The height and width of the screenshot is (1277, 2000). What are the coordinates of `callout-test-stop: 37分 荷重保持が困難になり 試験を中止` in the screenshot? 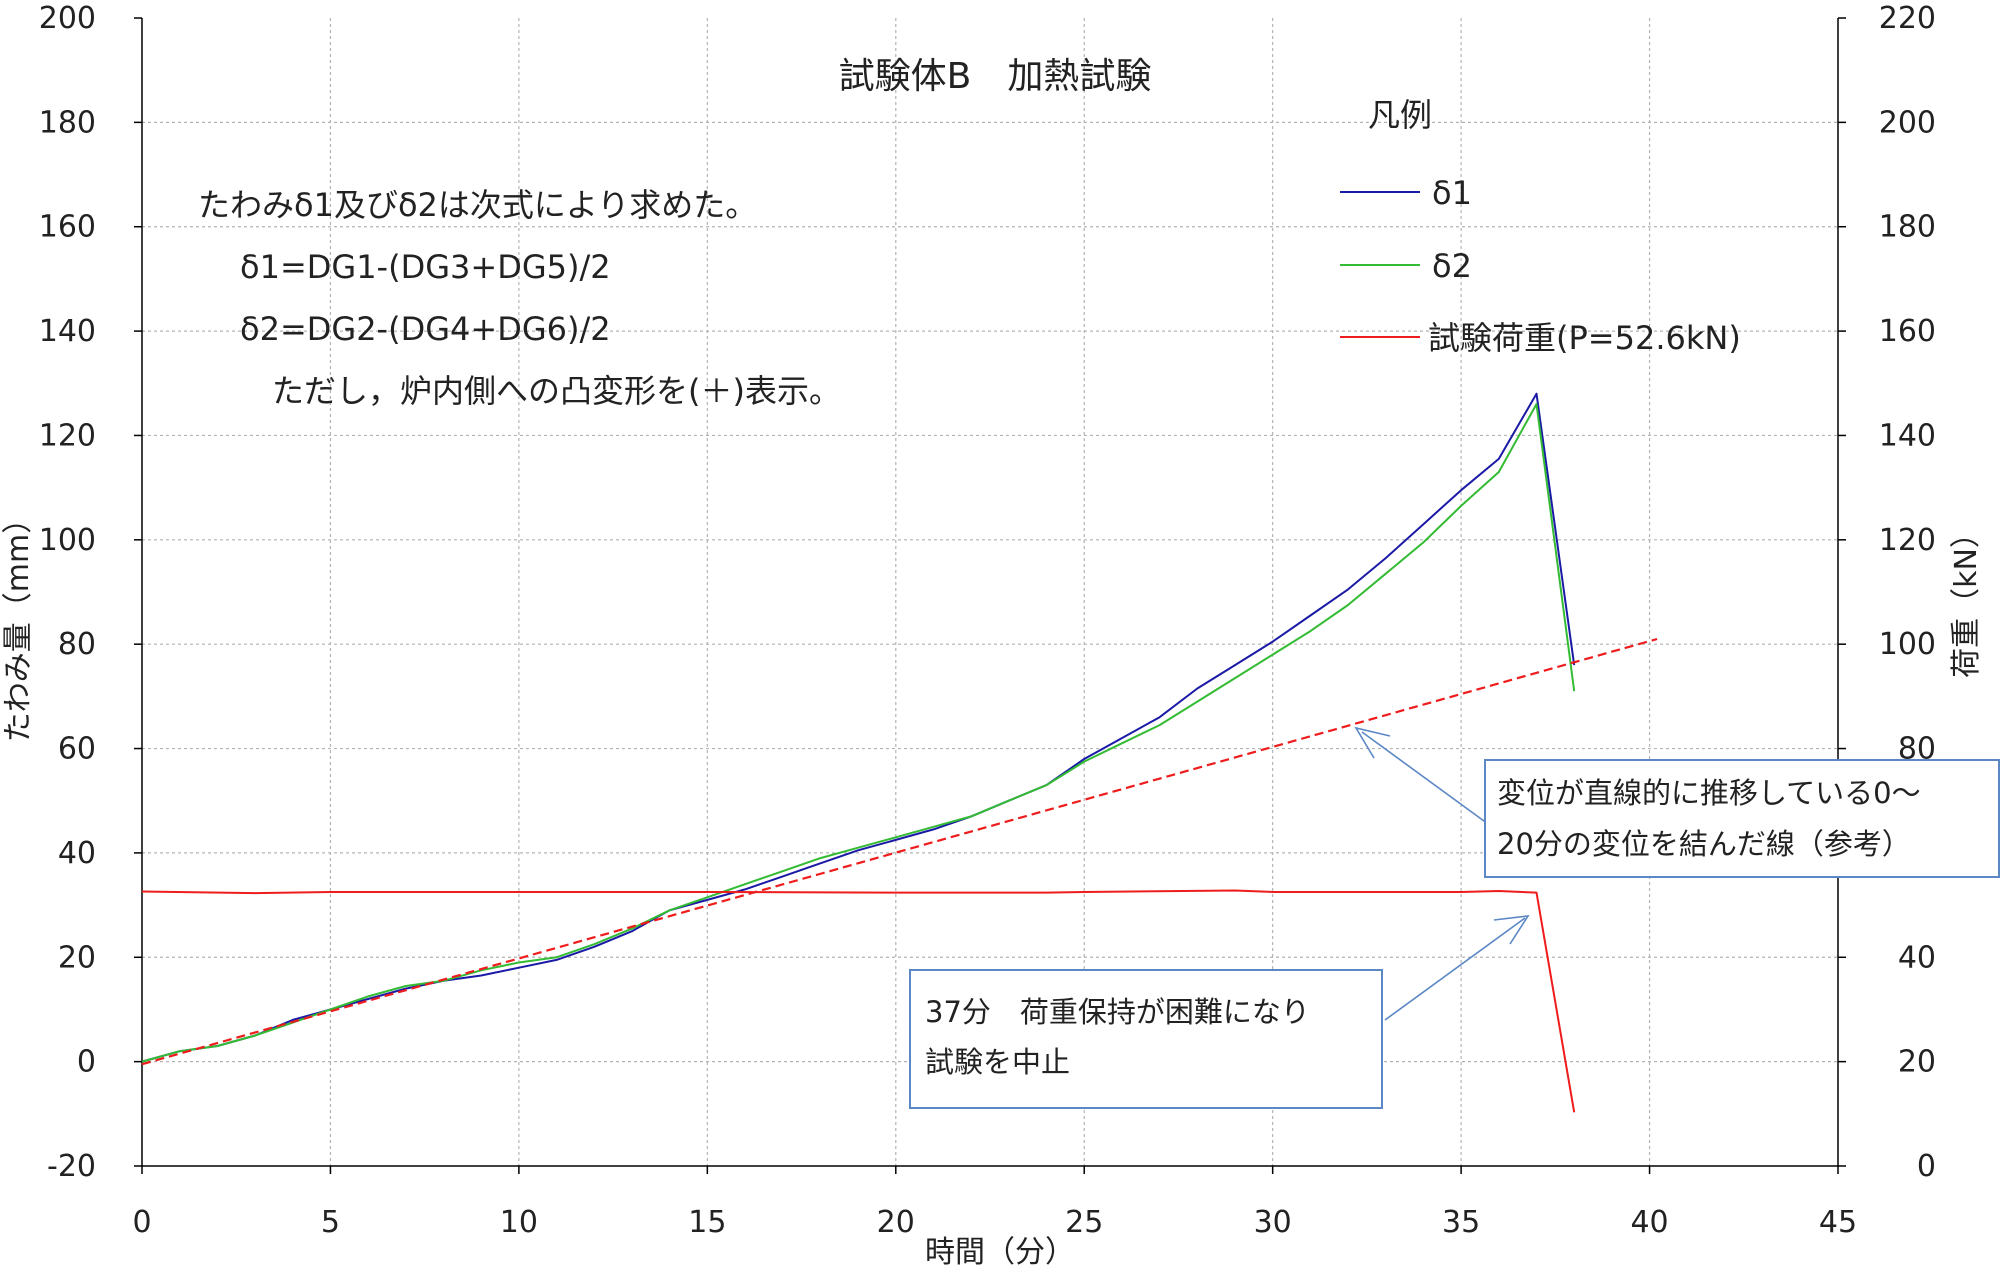 It's located at (1219, 1012).